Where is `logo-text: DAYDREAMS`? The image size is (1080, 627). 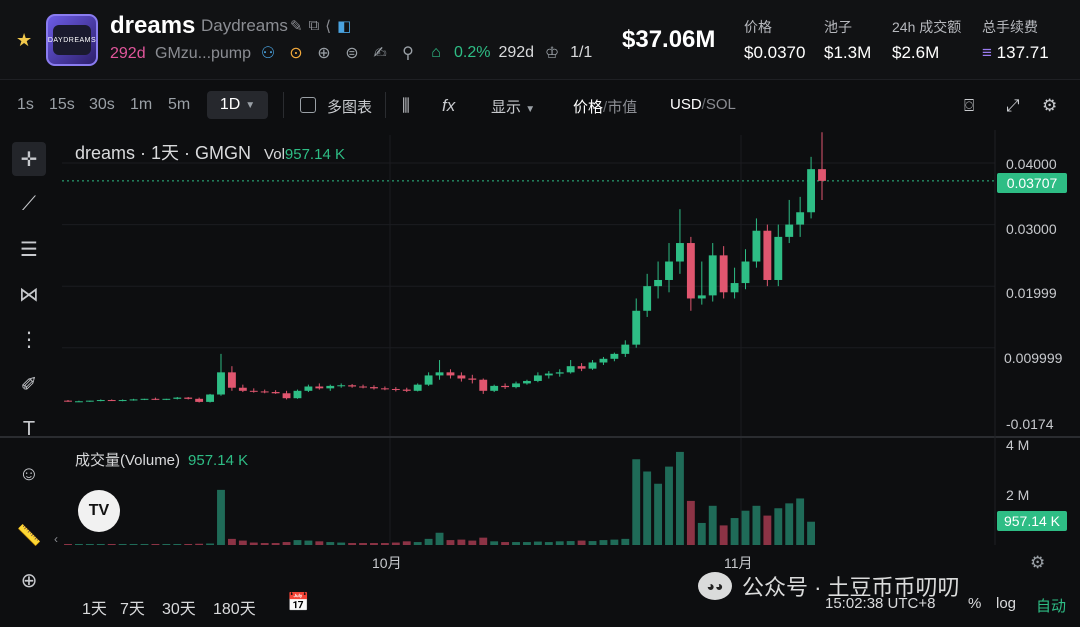 logo-text: DAYDREAMS is located at coordinates (72, 40).